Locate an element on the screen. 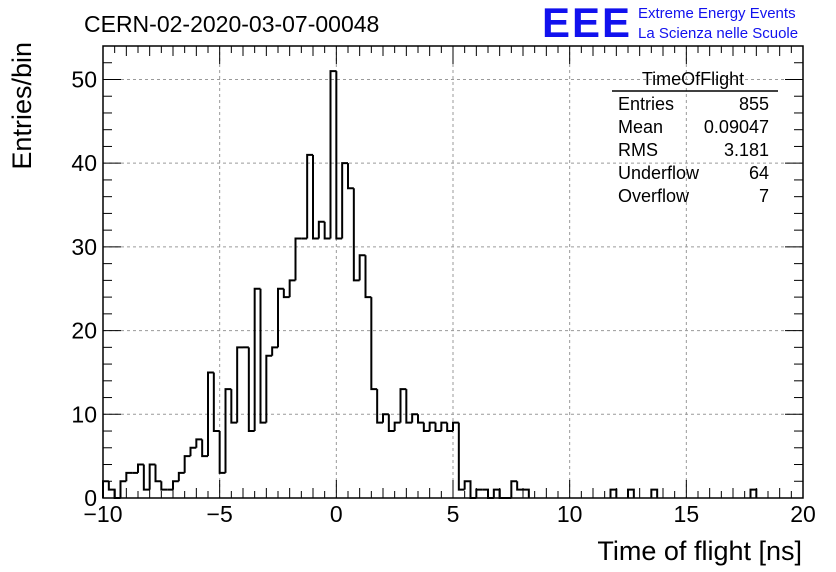  stats-label: RMS is located at coordinates (638, 150).